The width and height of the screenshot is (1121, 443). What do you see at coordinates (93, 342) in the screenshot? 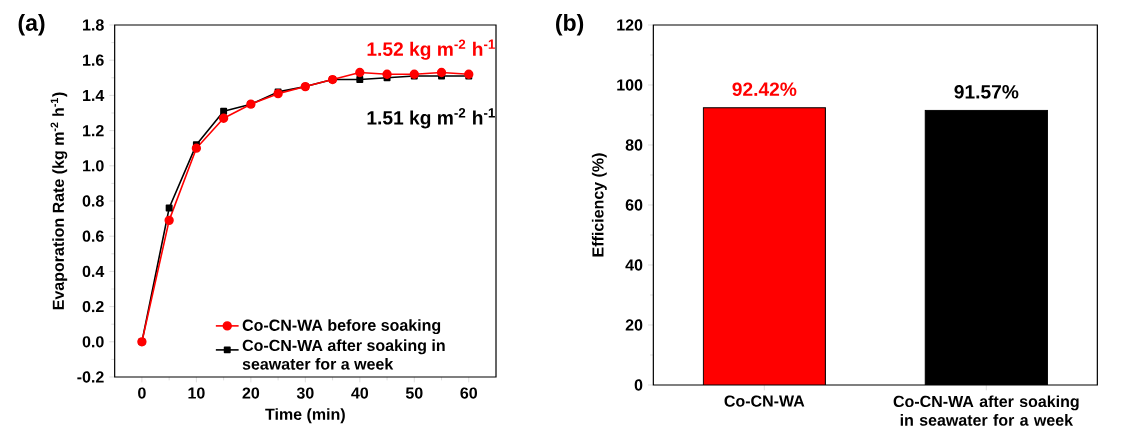
I see `y-tick-label: 0.0` at bounding box center [93, 342].